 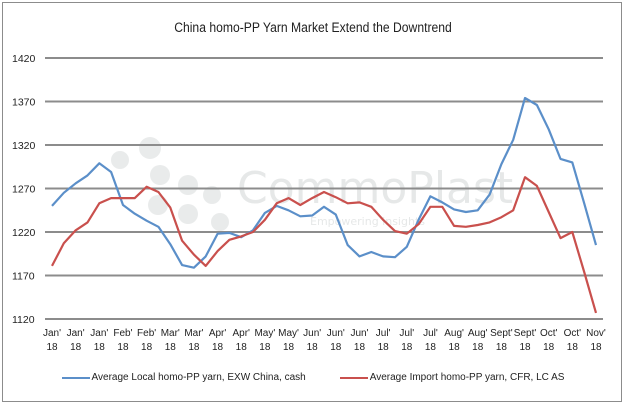 I want to click on y-tick-label: 1270, so click(x=24, y=190).